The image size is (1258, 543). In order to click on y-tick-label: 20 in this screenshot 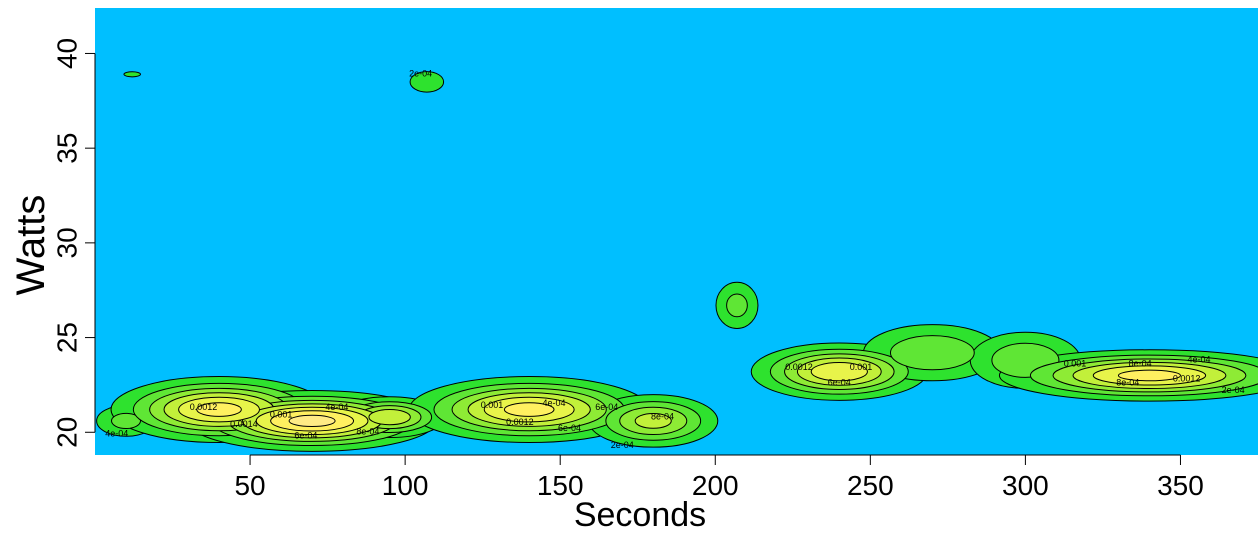, I will do `click(66, 432)`.